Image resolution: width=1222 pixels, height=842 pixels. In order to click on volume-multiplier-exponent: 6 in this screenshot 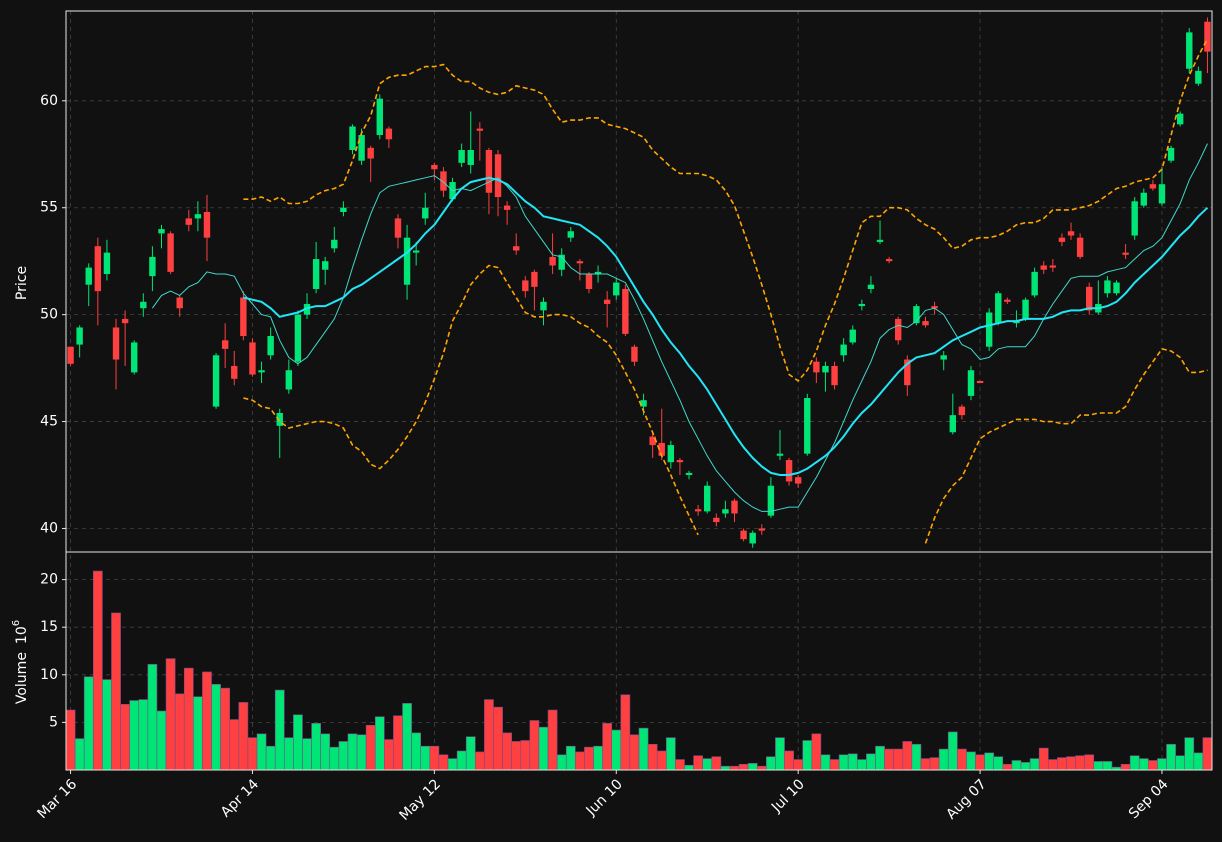, I will do `click(16, 623)`.